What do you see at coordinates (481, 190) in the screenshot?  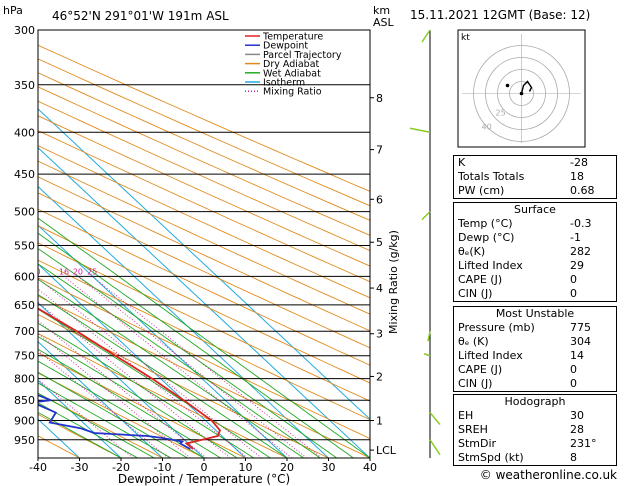 I see `index-label: PW (cm)` at bounding box center [481, 190].